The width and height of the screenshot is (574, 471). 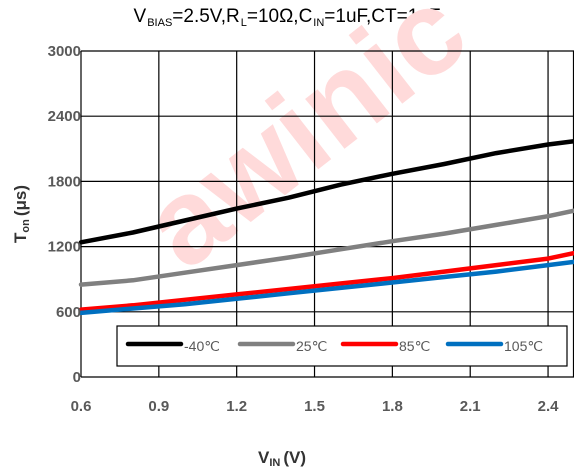 I want to click on x-tick-labels: 0.6 0.9 1.2 1.5 1.8 2.1 2.4, so click(x=315, y=406).